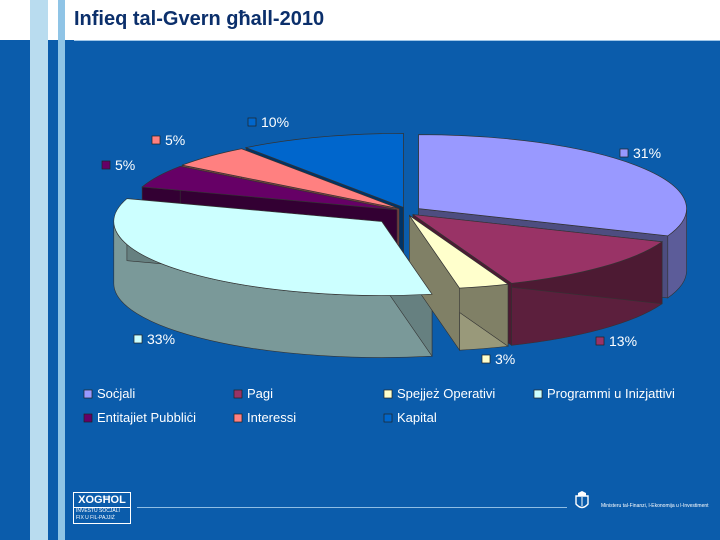  I want to click on logo-subtitle-2: FIX U FIL-PAJJIŻ, so click(95, 518).